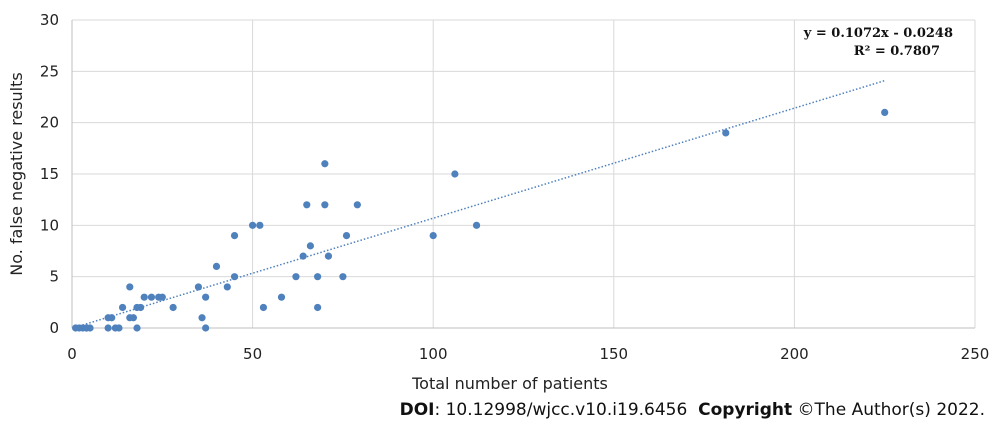 The width and height of the screenshot is (989, 426). I want to click on y-tick-label: 5, so click(54, 277).